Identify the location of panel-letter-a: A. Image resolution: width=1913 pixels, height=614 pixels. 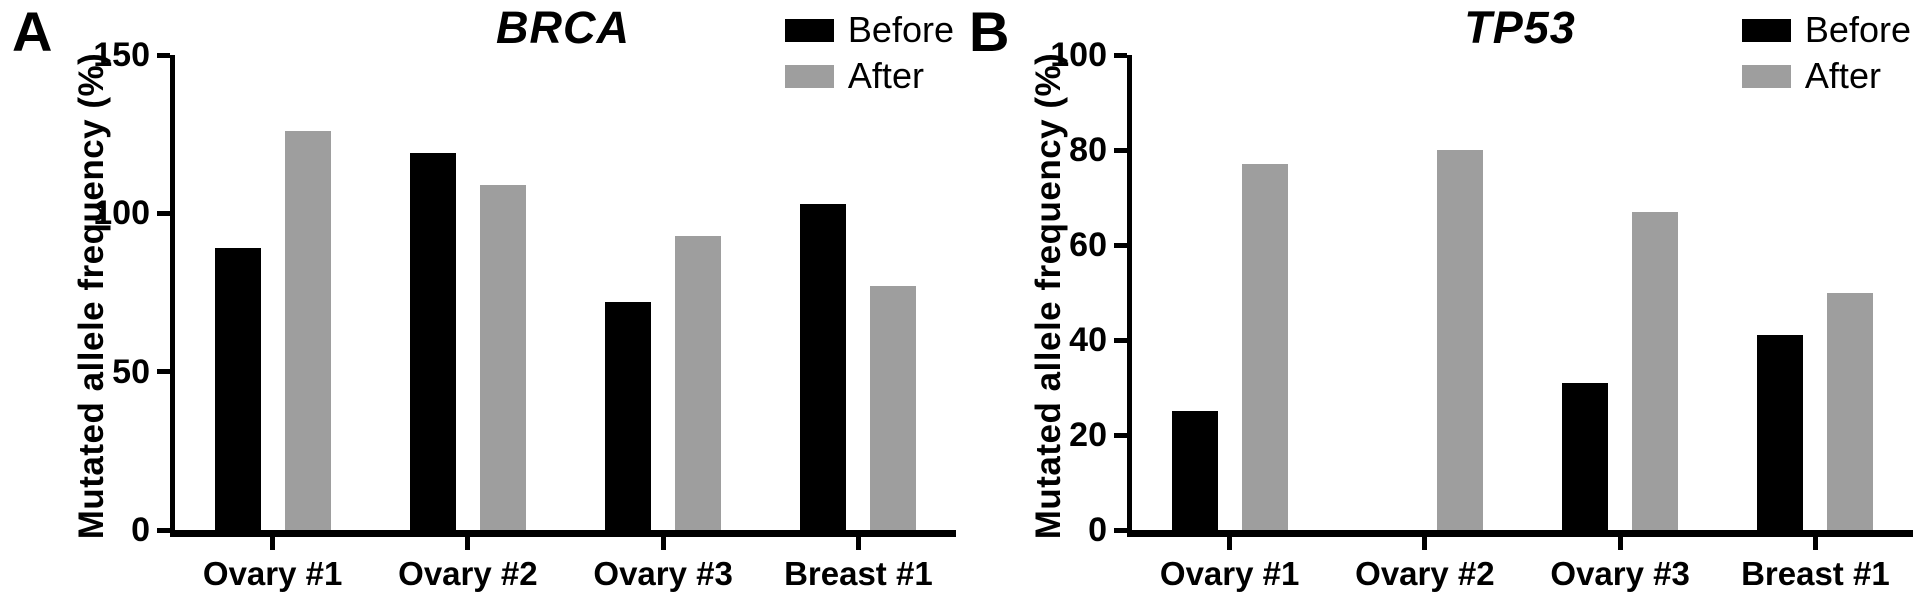
(32, 31).